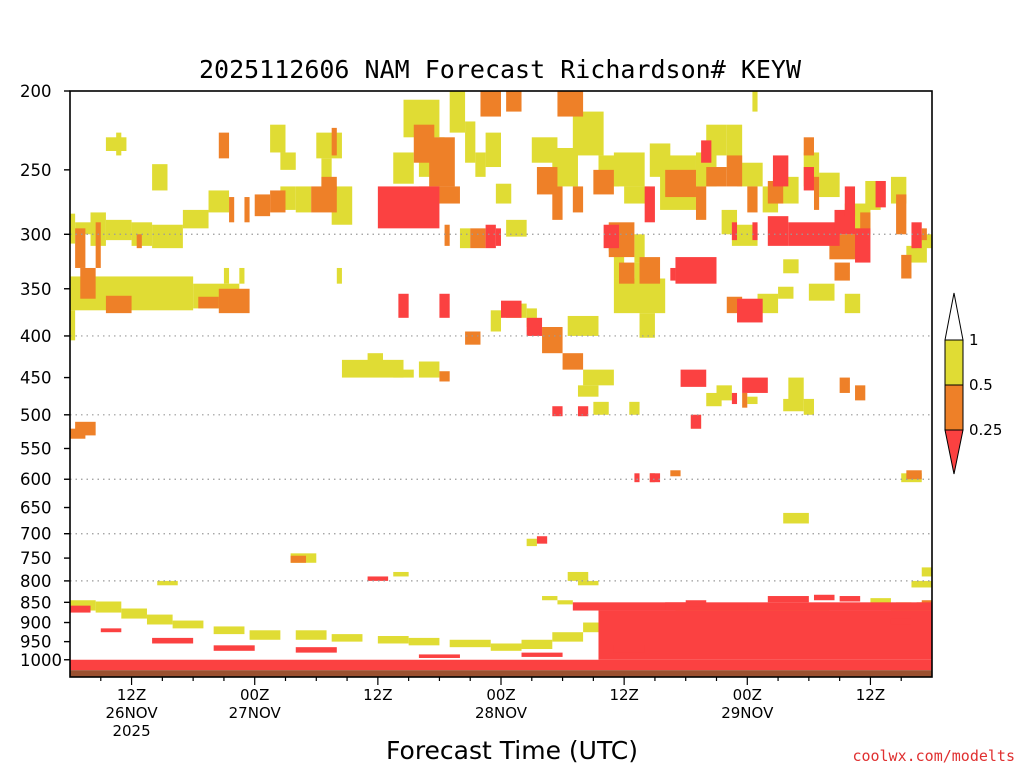  I want to click on y-tick-label: 300, so click(36, 234).